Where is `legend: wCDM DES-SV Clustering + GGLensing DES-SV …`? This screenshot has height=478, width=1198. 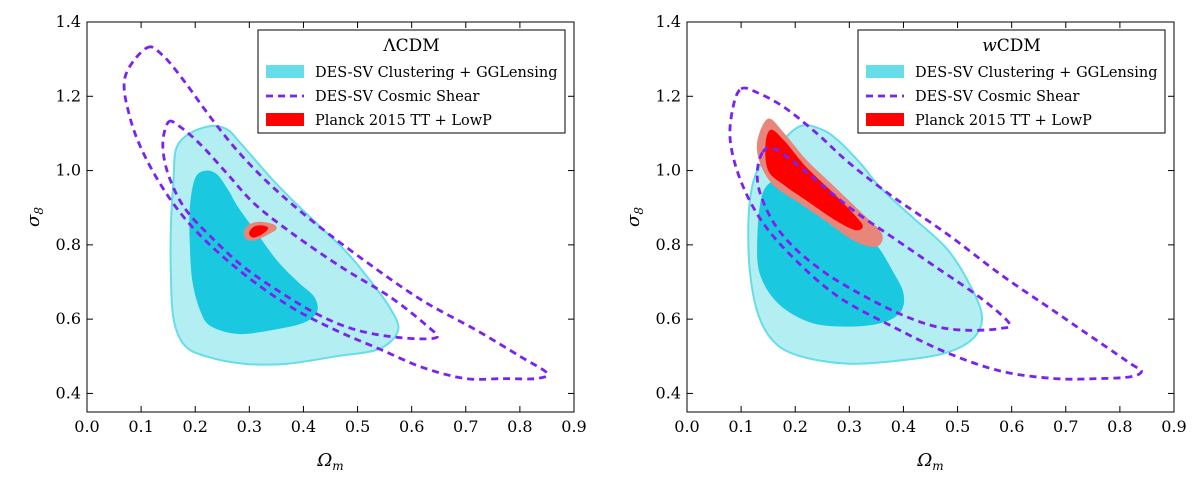
legend: wCDM DES-SV Clustering + GGLensing DES-SV … is located at coordinates (1011, 81).